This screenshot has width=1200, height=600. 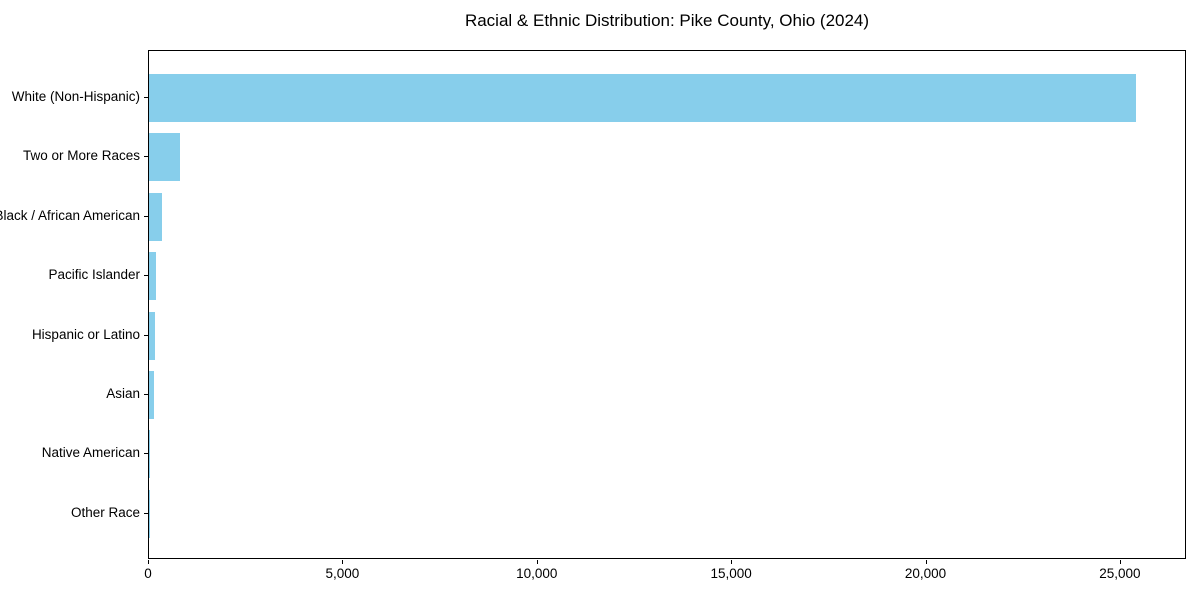 I want to click on x-tick-label: 15,000, so click(x=731, y=573).